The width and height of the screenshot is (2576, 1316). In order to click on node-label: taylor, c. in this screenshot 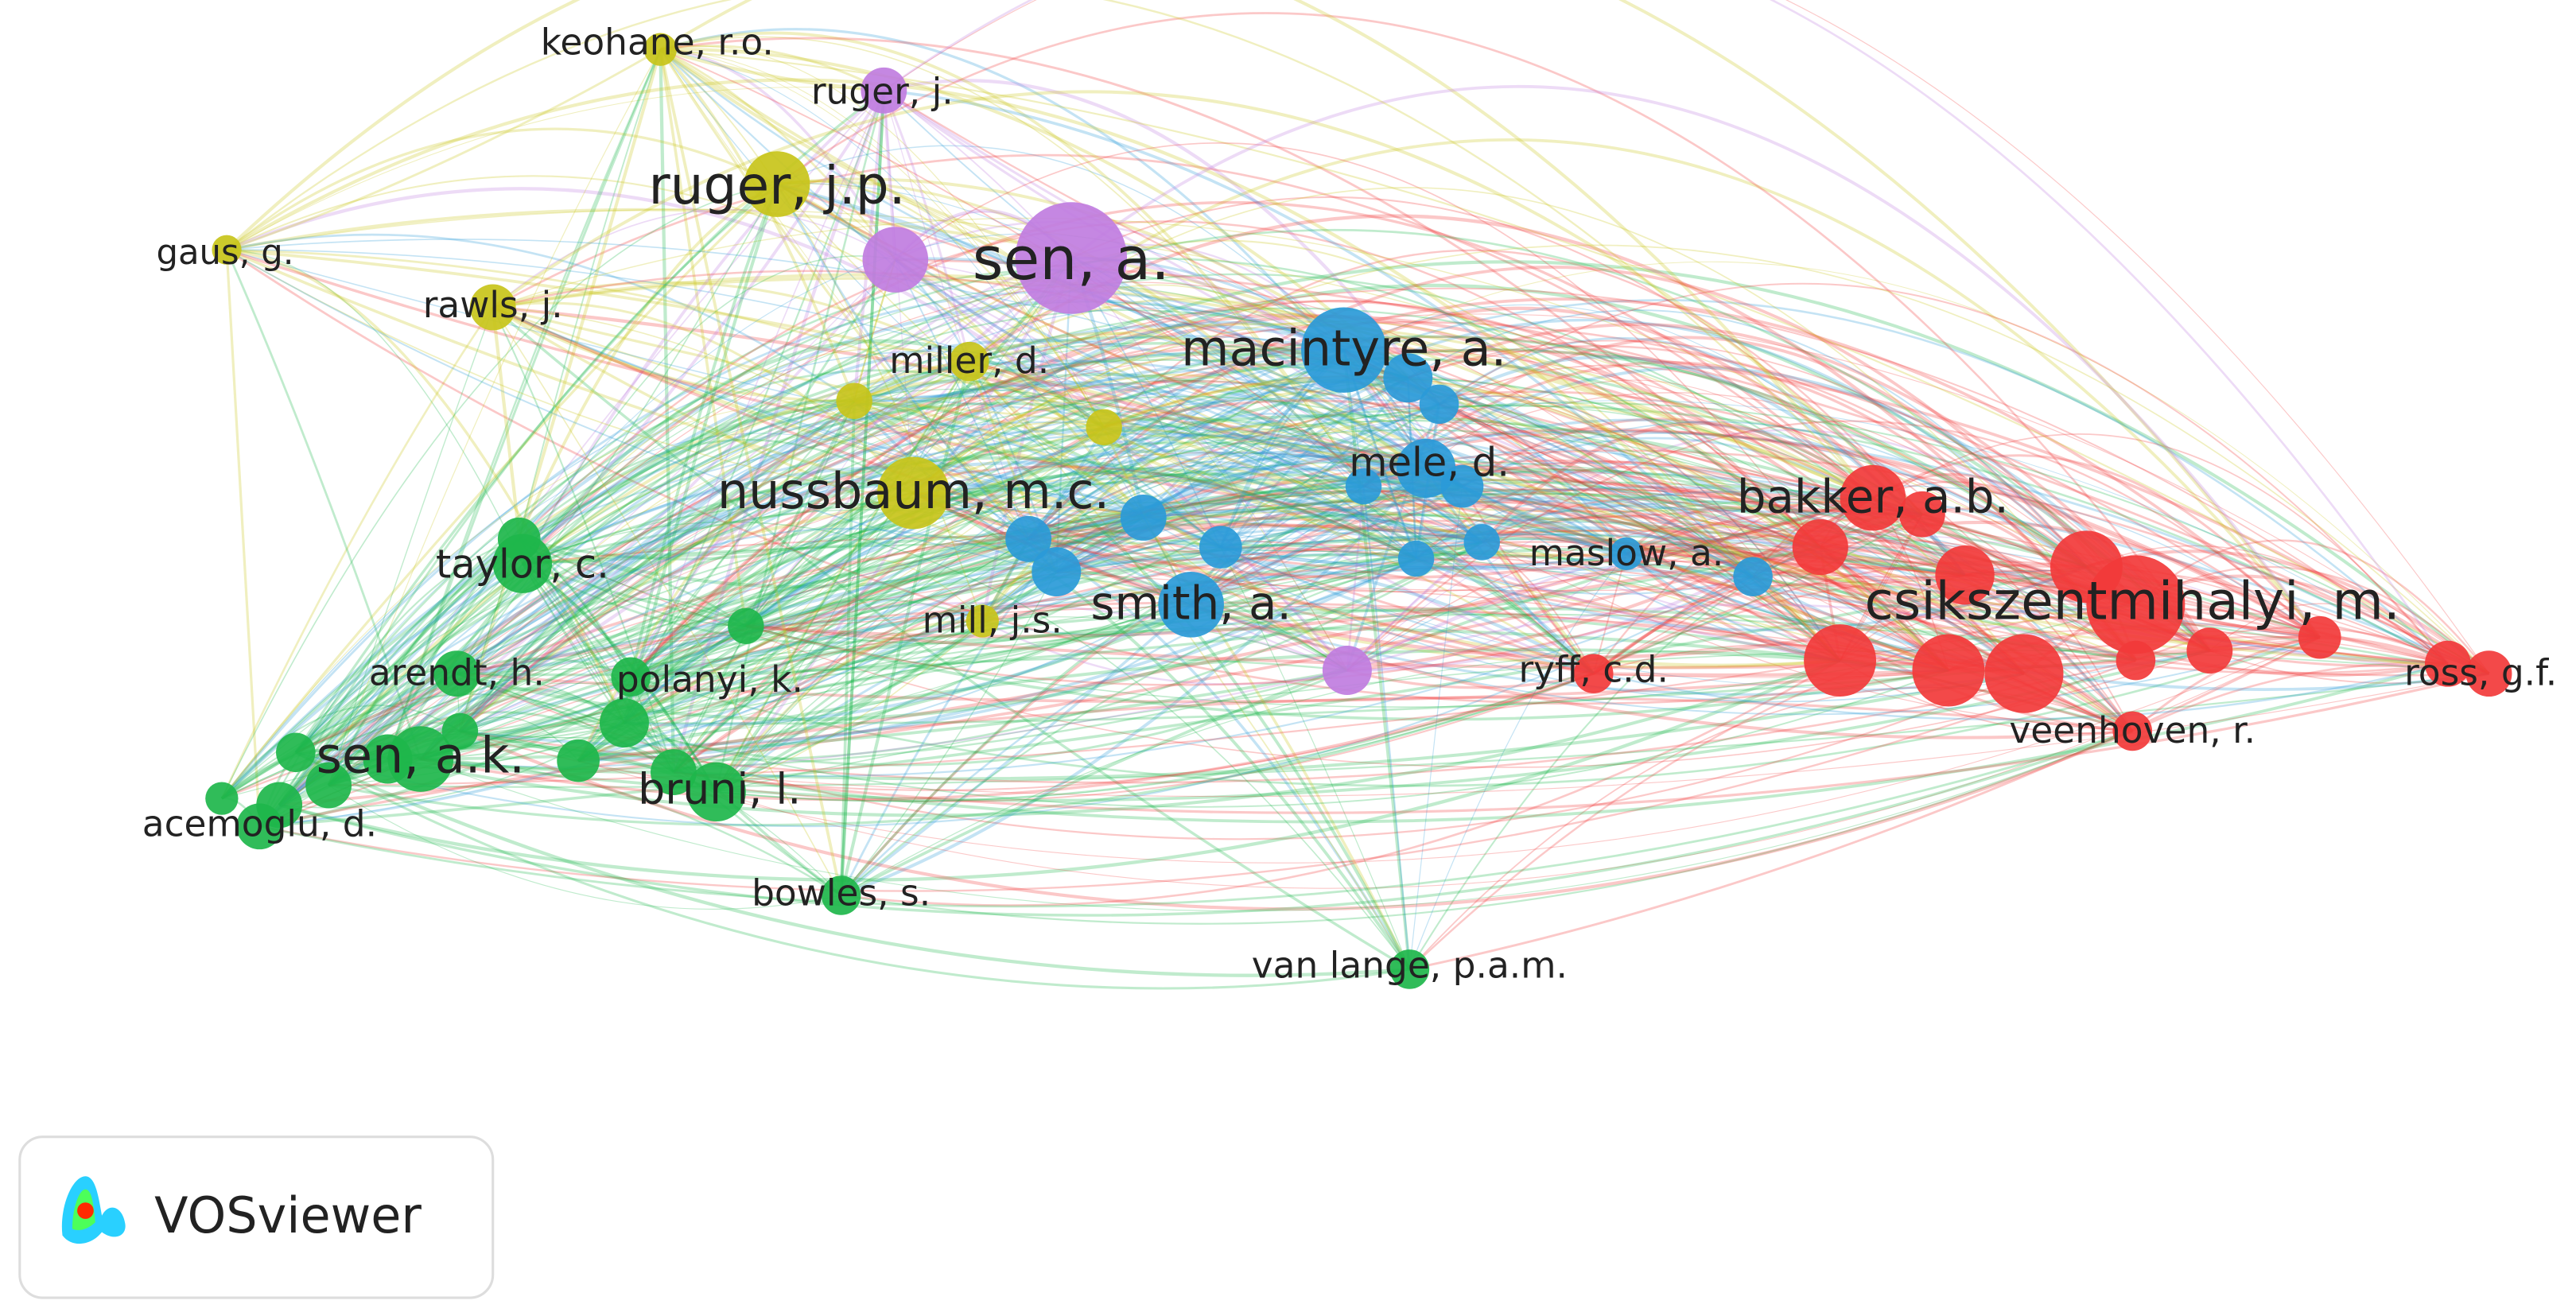, I will do `click(522, 564)`.